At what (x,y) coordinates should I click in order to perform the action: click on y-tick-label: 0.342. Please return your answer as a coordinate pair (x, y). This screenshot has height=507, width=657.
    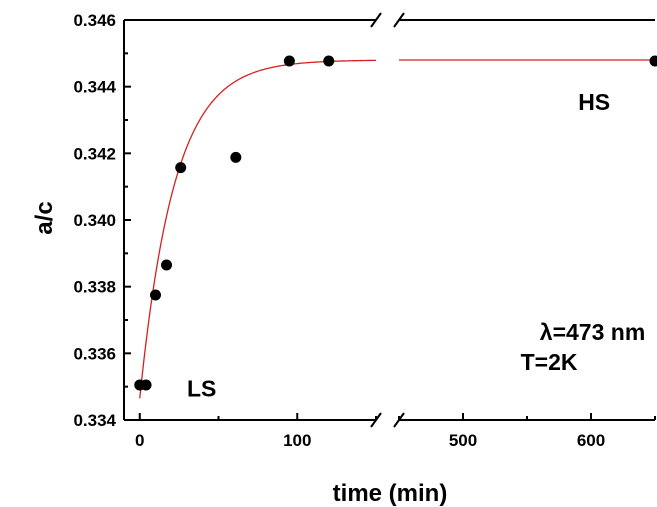
    Looking at the image, I should click on (94, 153).